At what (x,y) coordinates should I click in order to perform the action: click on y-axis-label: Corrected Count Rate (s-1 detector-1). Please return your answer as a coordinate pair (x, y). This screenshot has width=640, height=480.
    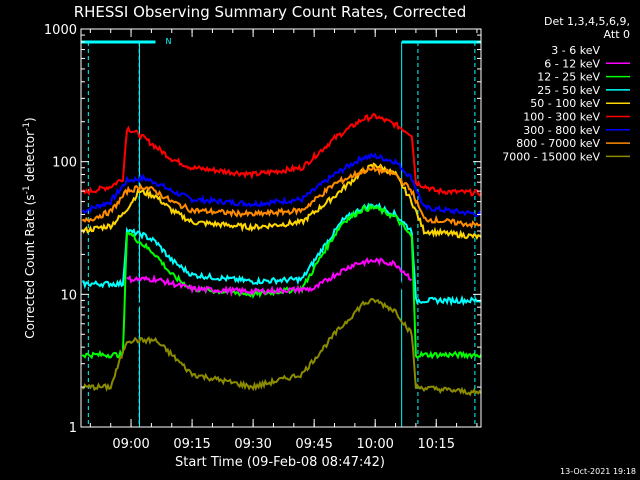
    Looking at the image, I should click on (29, 227).